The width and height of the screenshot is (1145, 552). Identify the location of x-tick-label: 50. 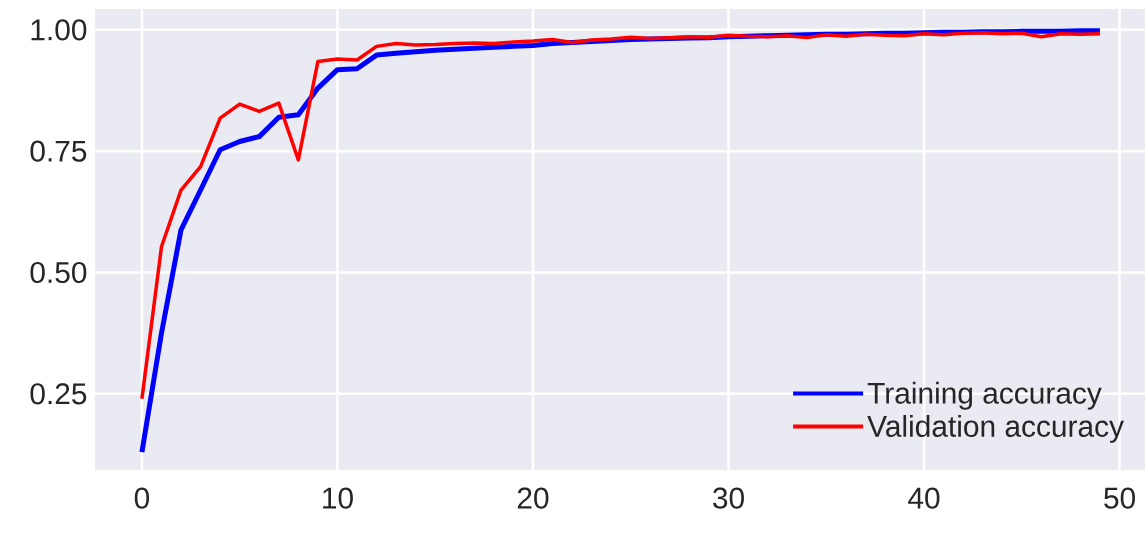
(1120, 498).